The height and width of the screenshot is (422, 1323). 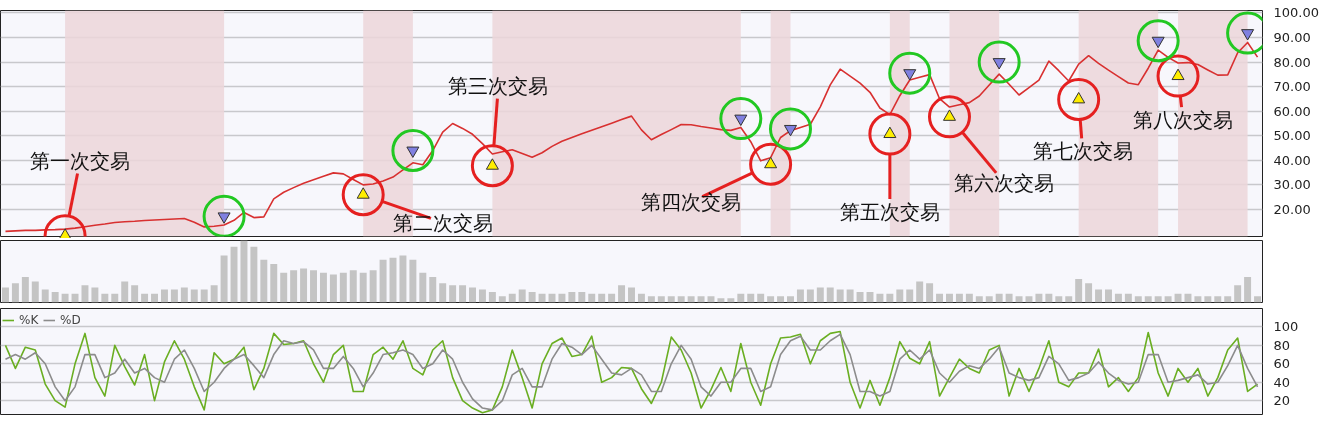 I want to click on y-tick-label: 40, so click(x=1282, y=382).